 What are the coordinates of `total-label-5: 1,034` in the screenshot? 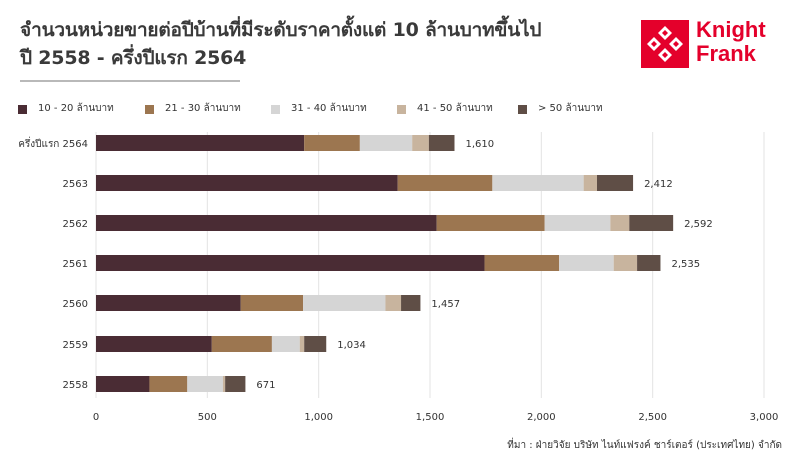 It's located at (351, 345).